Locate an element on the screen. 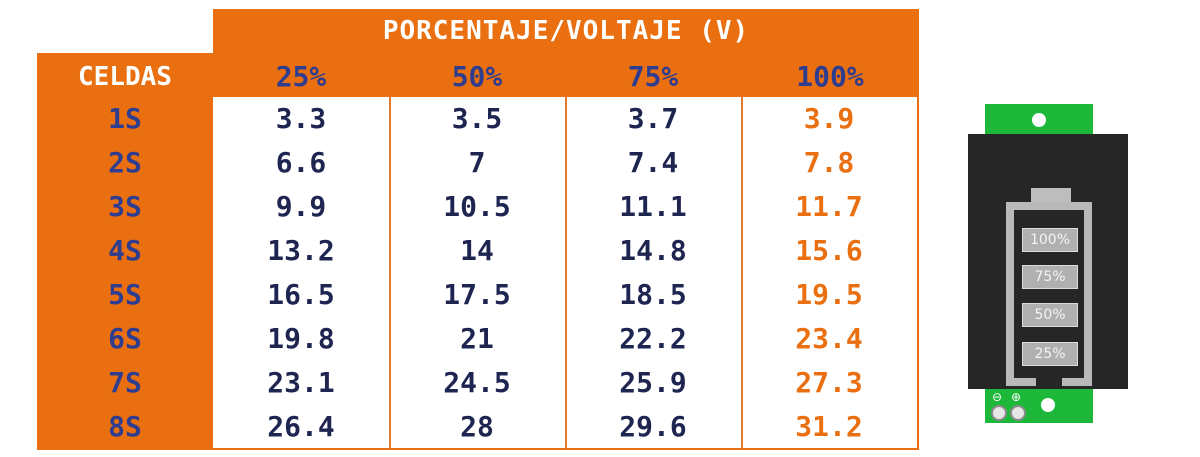 Image resolution: width=1200 pixels, height=457 pixels. row-label: 3S is located at coordinates (125, 206).